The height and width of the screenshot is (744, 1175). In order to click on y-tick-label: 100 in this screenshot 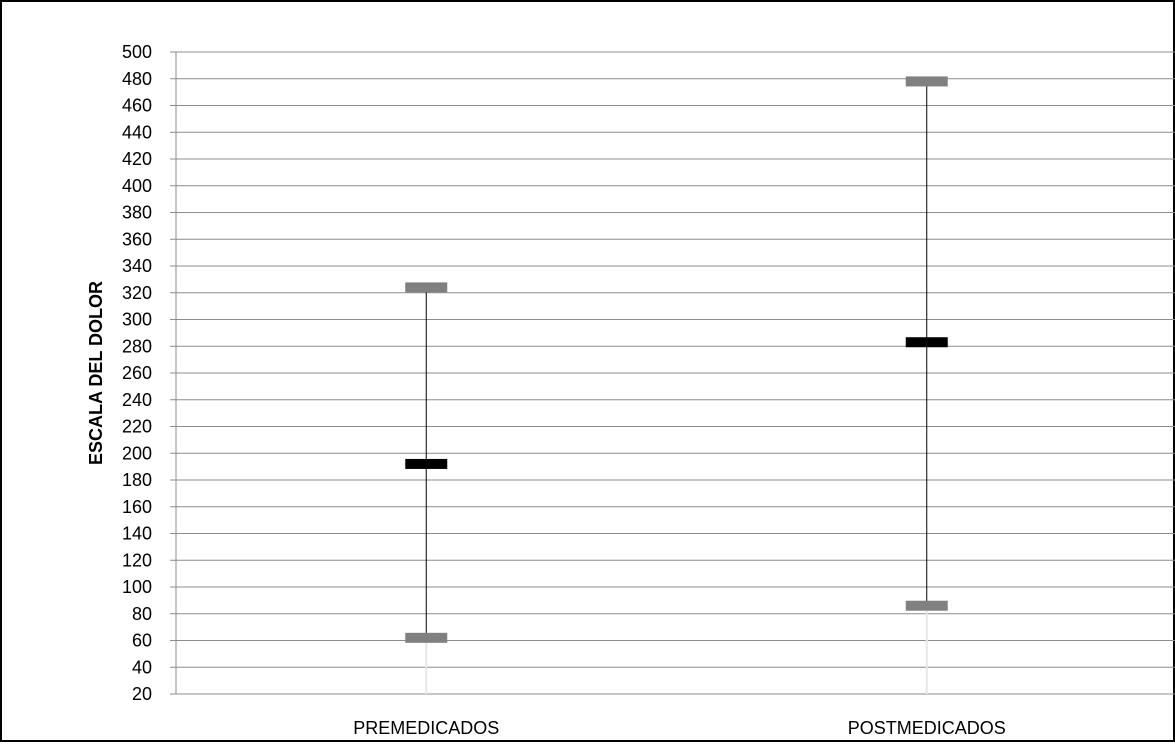, I will do `click(137, 587)`.